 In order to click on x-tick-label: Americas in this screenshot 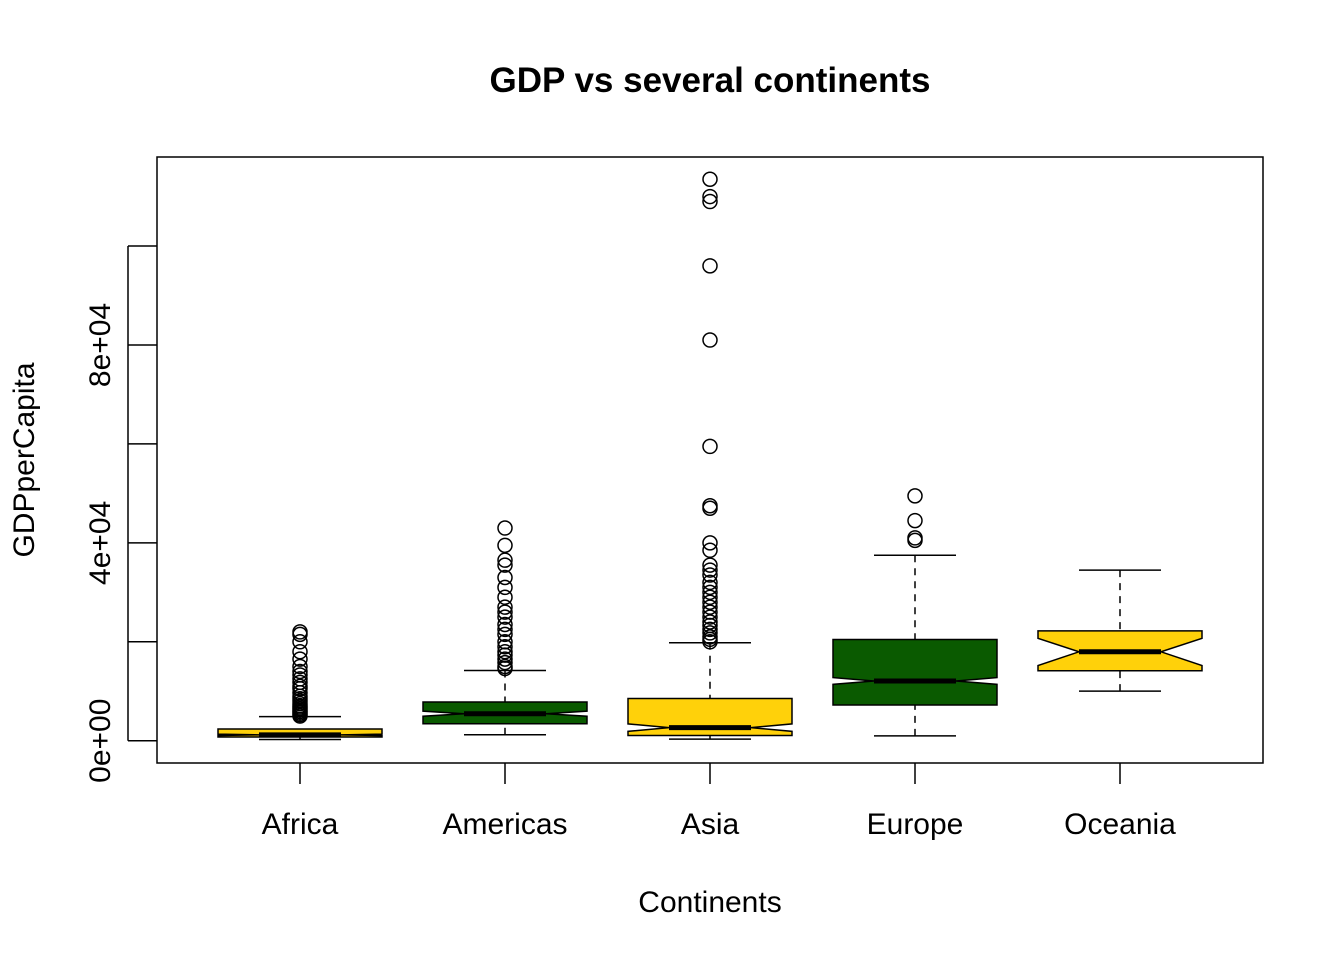, I will do `click(504, 824)`.